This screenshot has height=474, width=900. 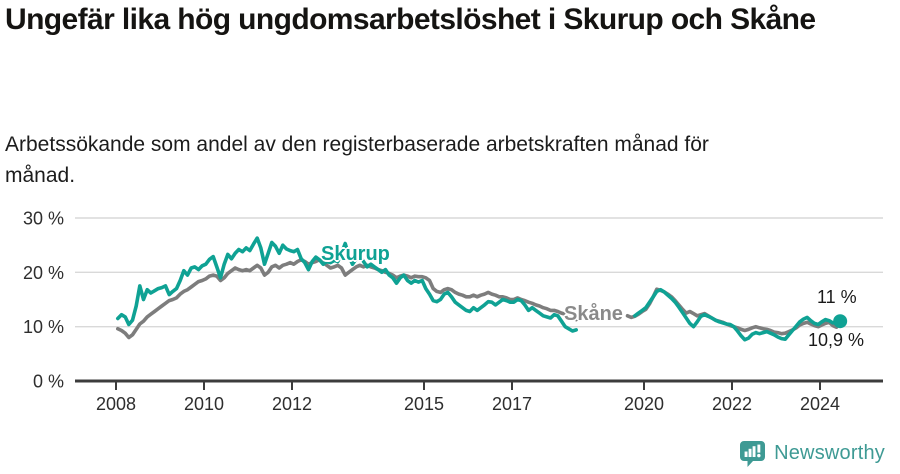 I want to click on x-tick-label: 2024, so click(x=820, y=404).